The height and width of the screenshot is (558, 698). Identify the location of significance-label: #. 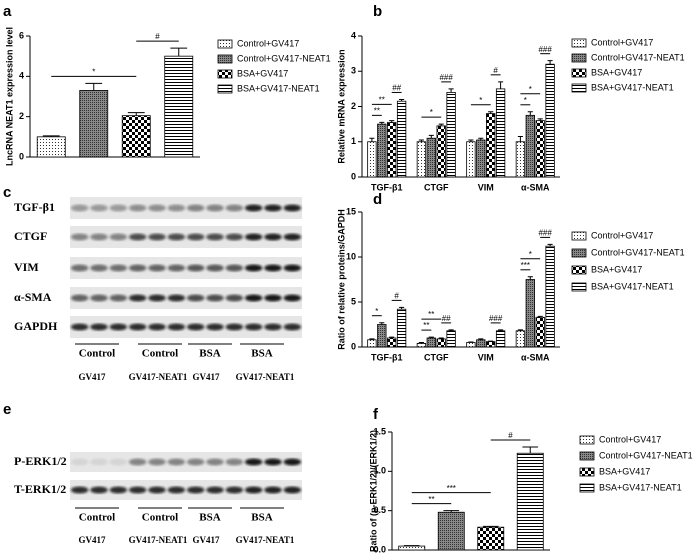
(510, 435).